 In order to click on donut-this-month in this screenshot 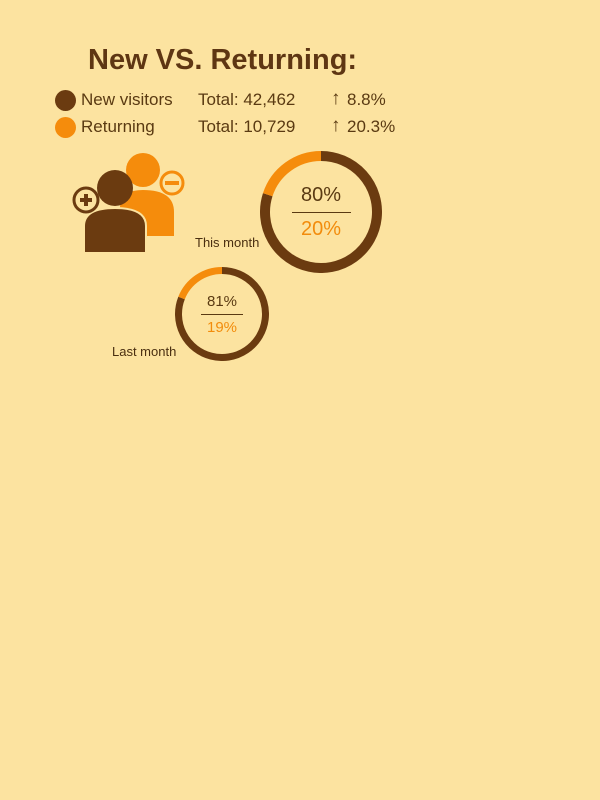, I will do `click(321, 212)`.